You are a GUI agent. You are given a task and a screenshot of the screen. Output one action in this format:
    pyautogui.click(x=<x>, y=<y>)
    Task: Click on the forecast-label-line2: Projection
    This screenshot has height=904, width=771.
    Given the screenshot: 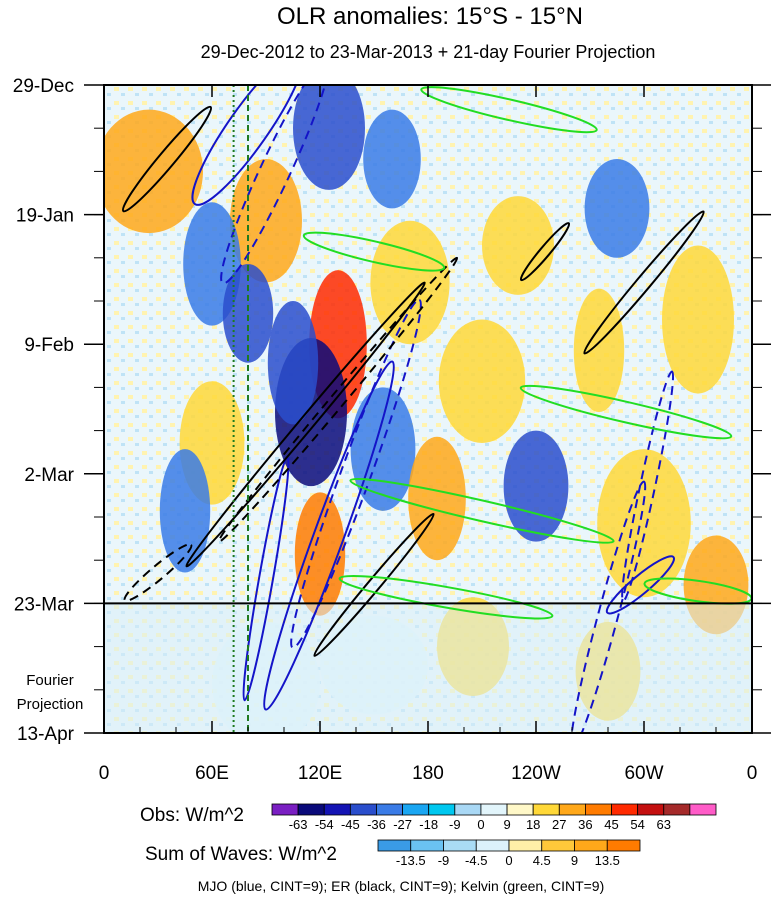 What is the action you would take?
    pyautogui.click(x=50, y=704)
    